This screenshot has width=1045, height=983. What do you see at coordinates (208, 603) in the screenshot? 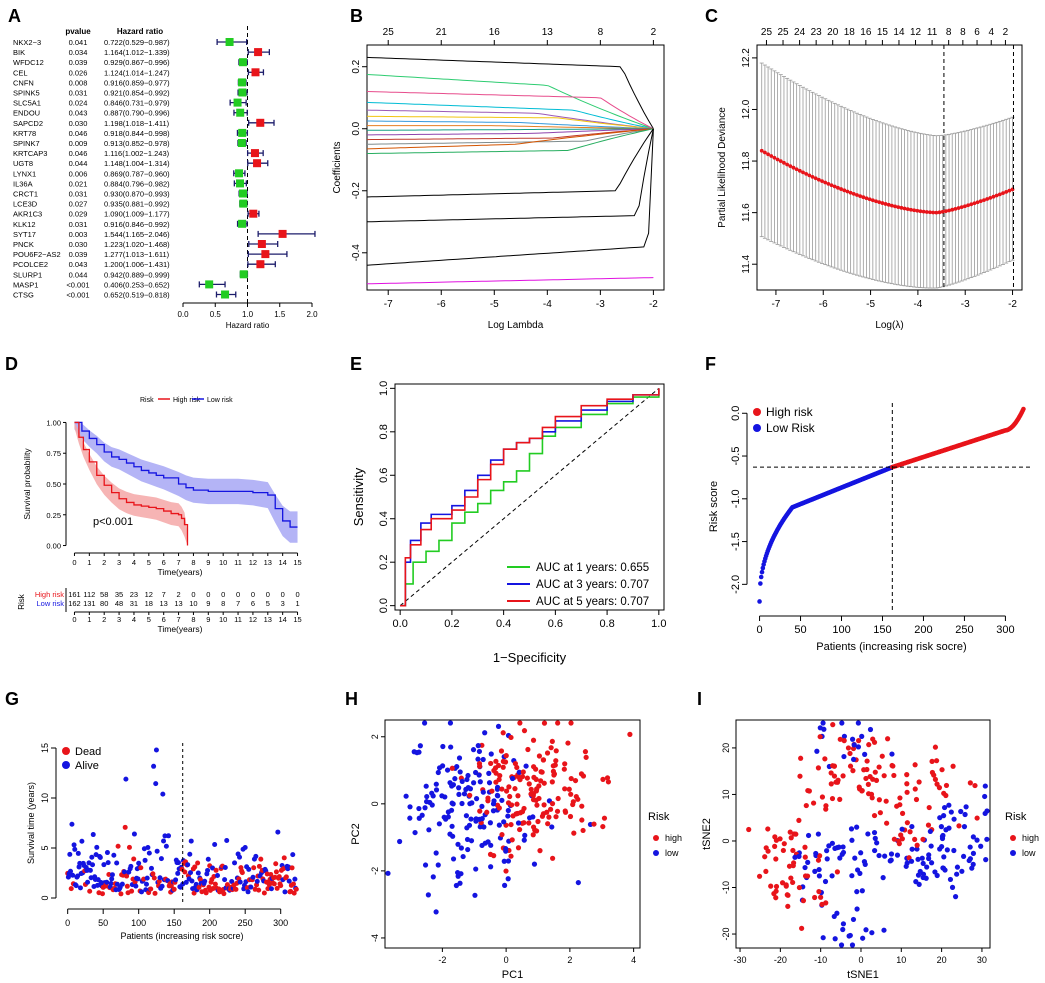
I see `risk-count-low: 9` at bounding box center [208, 603].